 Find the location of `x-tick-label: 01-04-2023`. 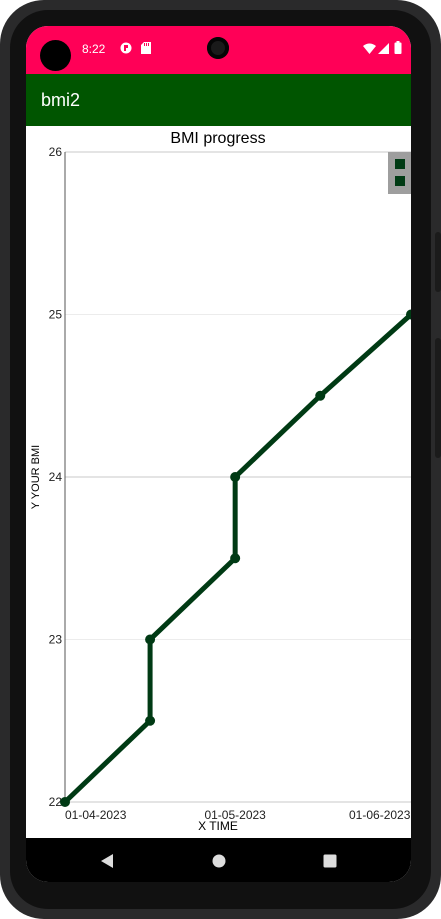

x-tick-label: 01-04-2023 is located at coordinates (96, 815).